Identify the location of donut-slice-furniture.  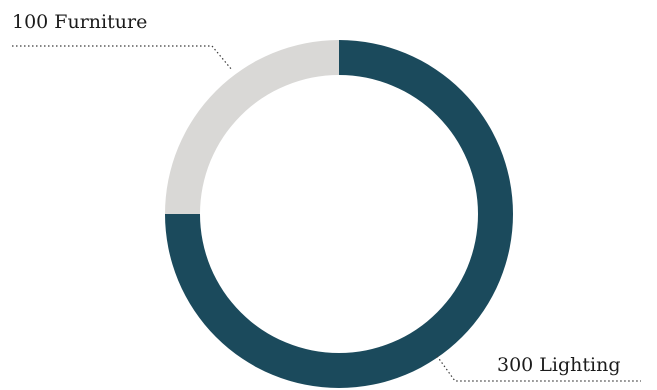
(252, 127).